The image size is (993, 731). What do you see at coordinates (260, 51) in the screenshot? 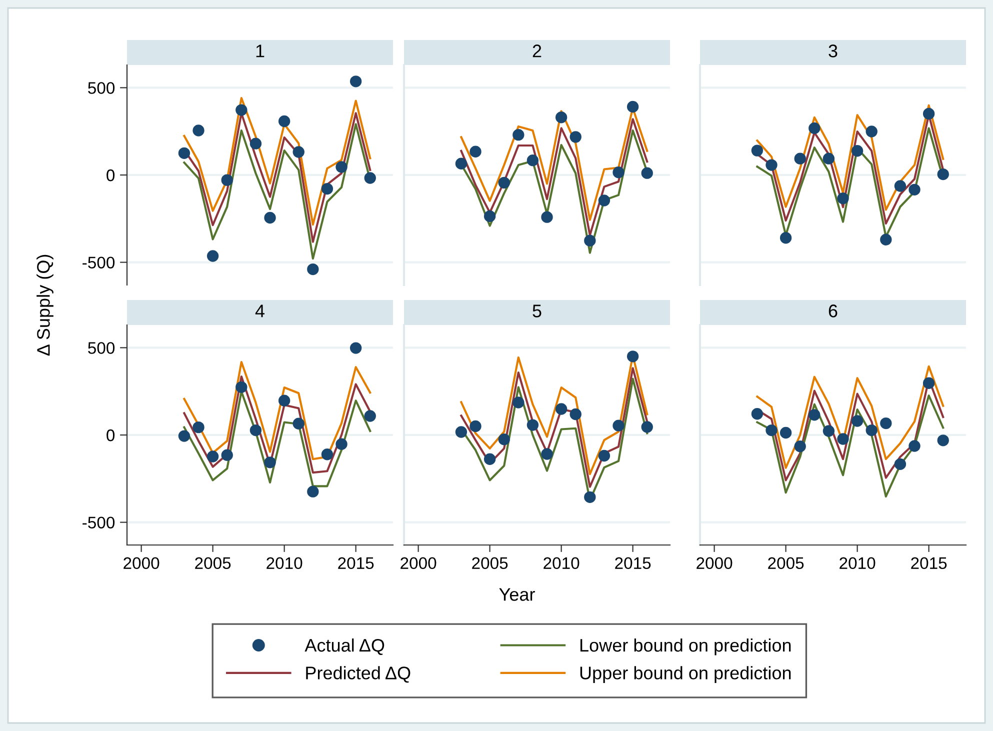
I see `chart-title: 1` at bounding box center [260, 51].